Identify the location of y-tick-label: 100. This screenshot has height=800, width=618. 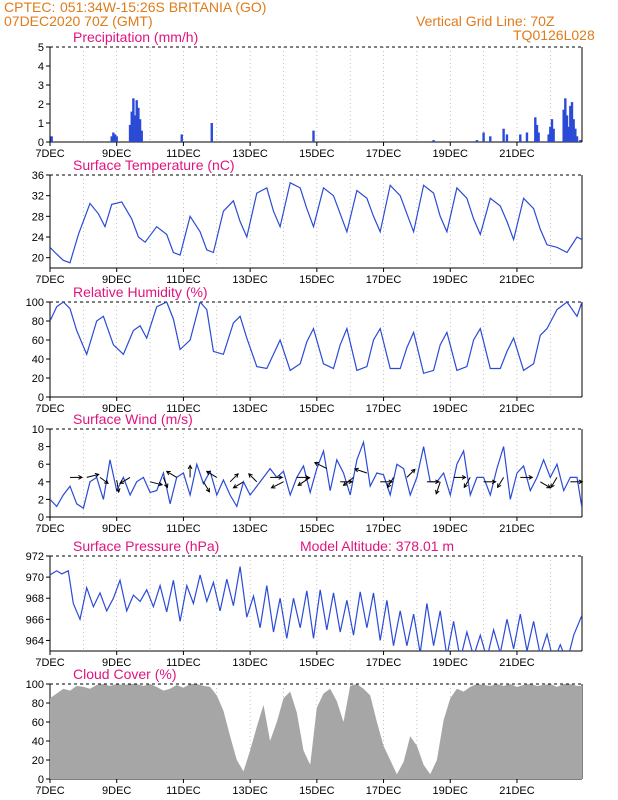
(35, 685).